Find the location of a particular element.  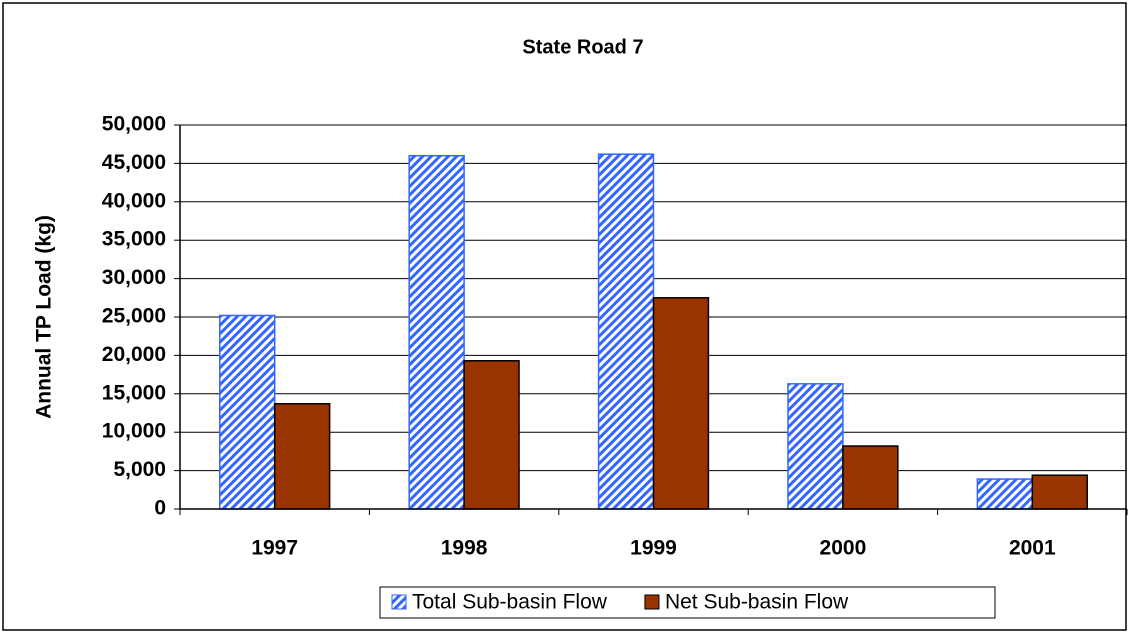

x-tick-label: 1998 is located at coordinates (464, 548).